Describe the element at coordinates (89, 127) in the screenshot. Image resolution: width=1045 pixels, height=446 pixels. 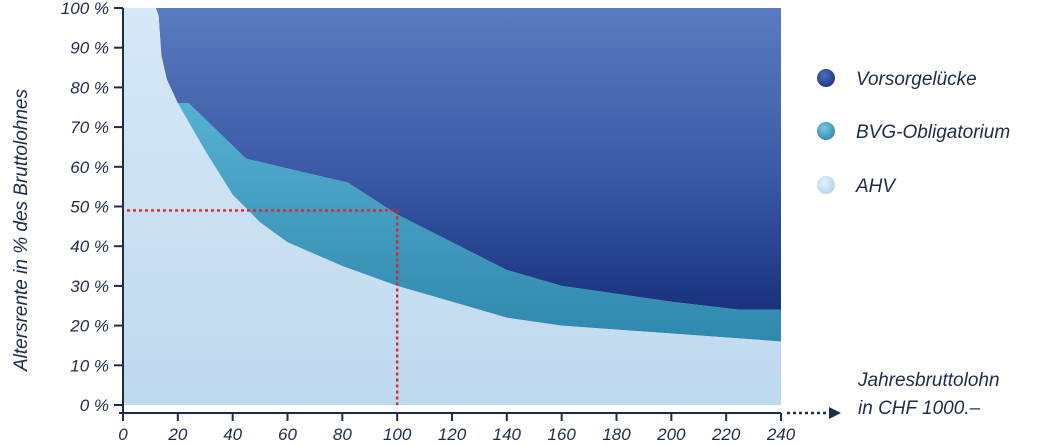
I see `y-tick-label: 70 %` at that location.